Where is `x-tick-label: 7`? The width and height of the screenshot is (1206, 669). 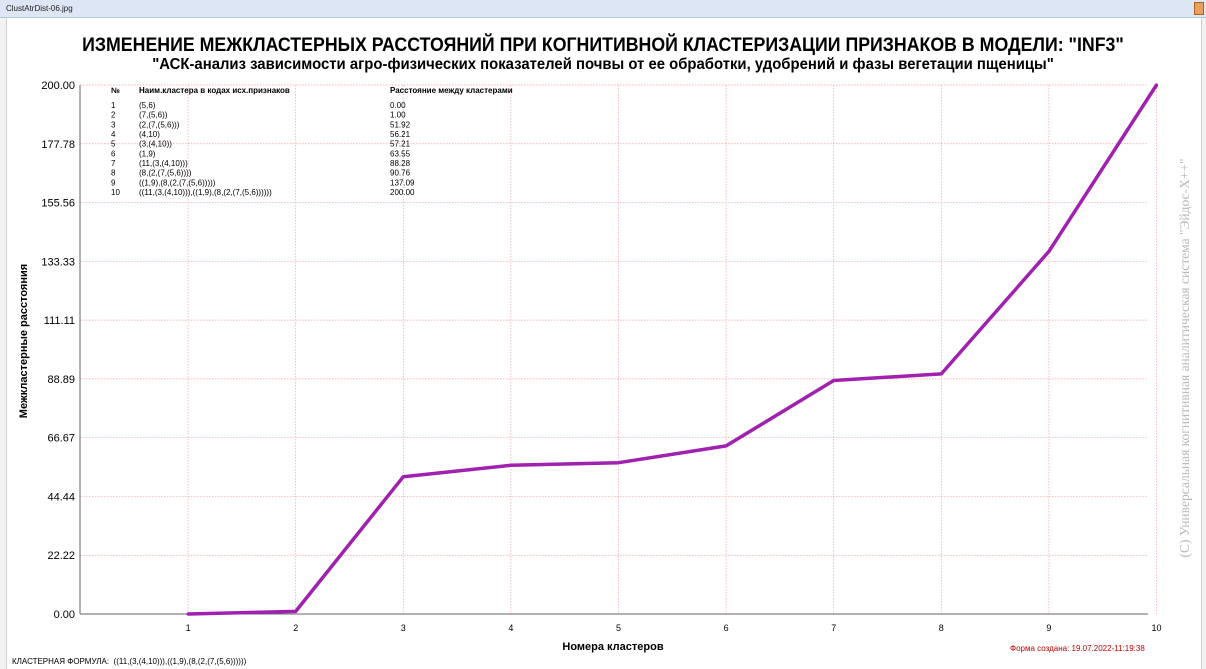
x-tick-label: 7 is located at coordinates (833, 628).